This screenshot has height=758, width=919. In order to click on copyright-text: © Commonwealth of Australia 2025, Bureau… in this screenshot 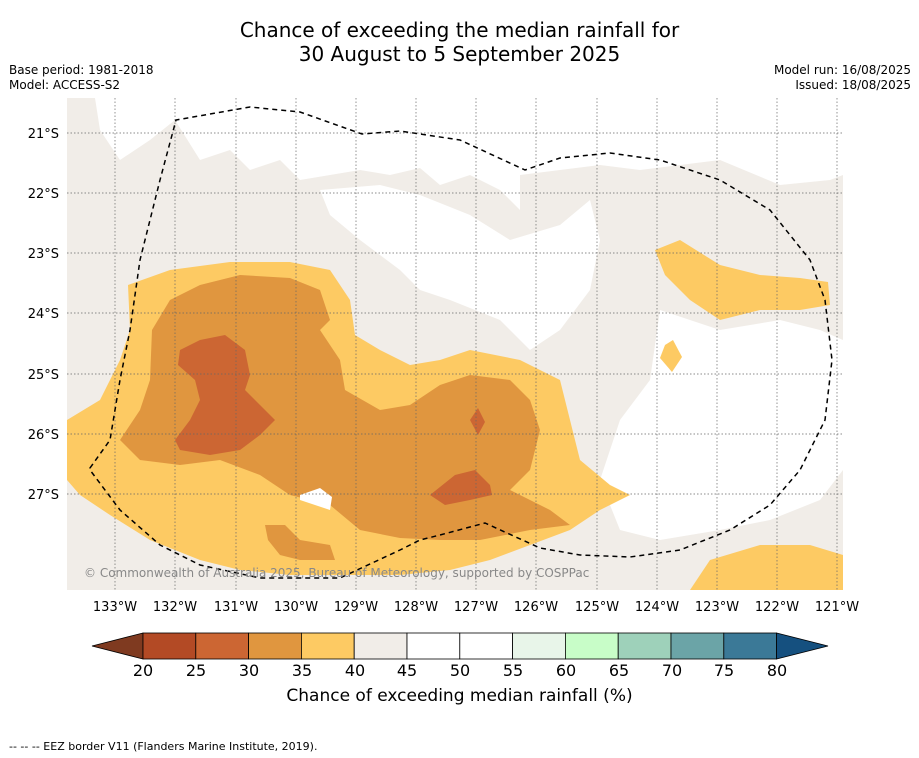, I will do `click(336, 573)`.